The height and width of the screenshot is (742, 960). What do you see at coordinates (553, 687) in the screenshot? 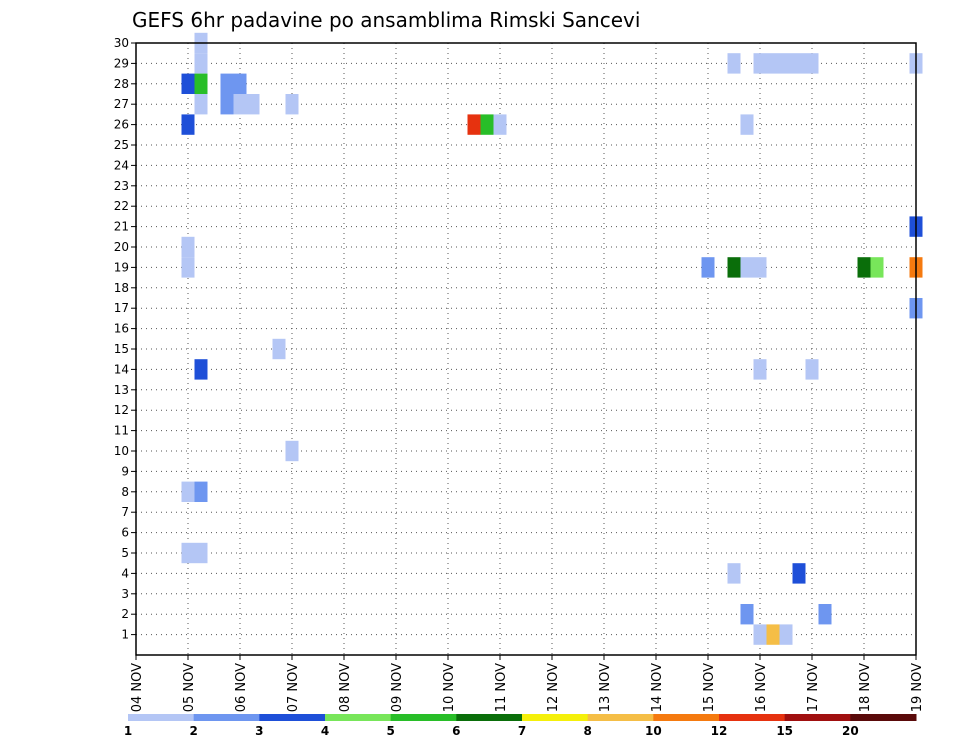
I see `x-tick-label: 12 NOV` at bounding box center [553, 687].